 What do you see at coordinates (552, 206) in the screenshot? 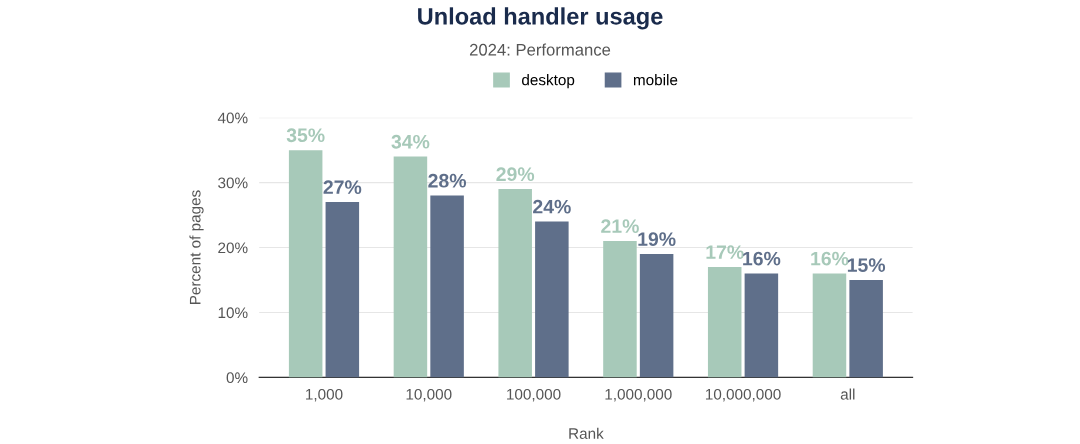
I see `data-label: 24%` at bounding box center [552, 206].